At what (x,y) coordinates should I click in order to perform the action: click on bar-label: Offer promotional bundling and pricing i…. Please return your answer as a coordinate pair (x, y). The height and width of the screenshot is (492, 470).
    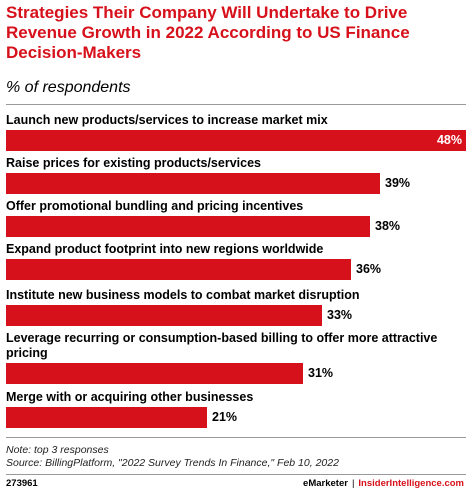
    Looking at the image, I should click on (155, 206).